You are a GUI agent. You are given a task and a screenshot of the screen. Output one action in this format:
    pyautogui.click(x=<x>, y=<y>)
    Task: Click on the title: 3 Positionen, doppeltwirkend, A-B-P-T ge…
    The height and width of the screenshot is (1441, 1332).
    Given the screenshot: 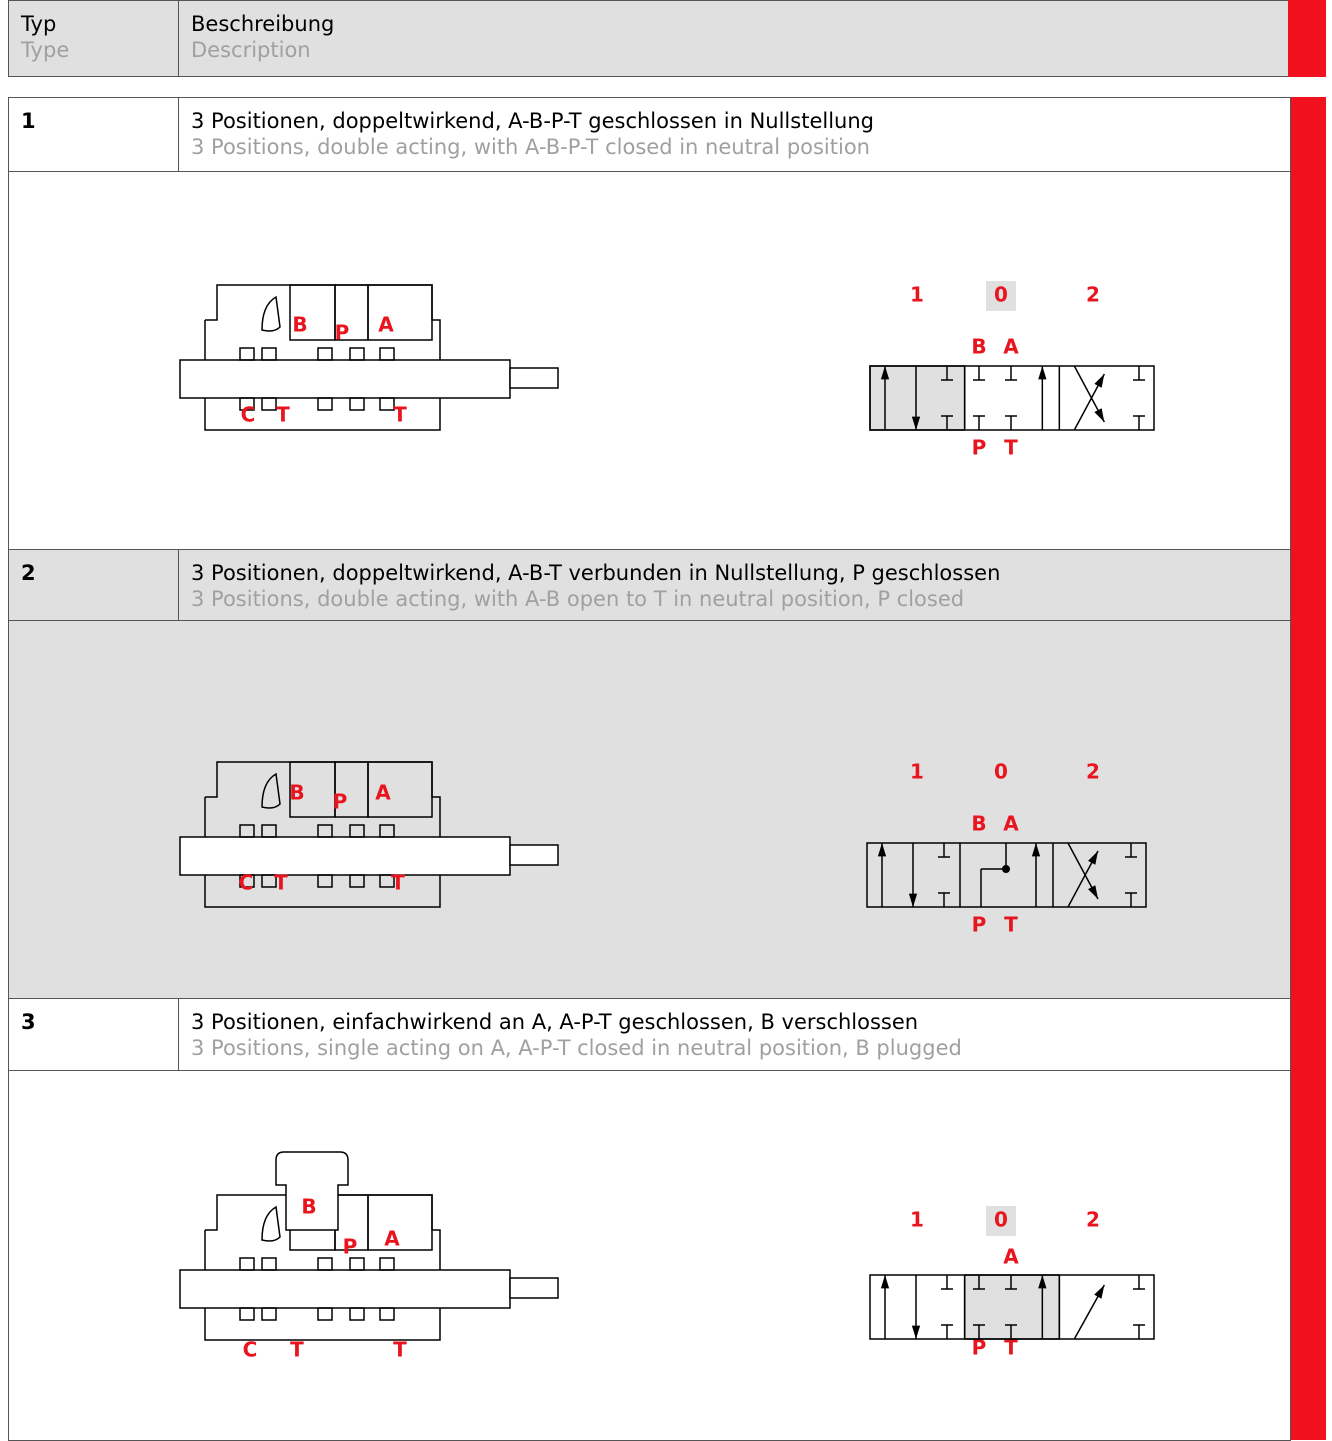 What is the action you would take?
    pyautogui.click(x=532, y=121)
    